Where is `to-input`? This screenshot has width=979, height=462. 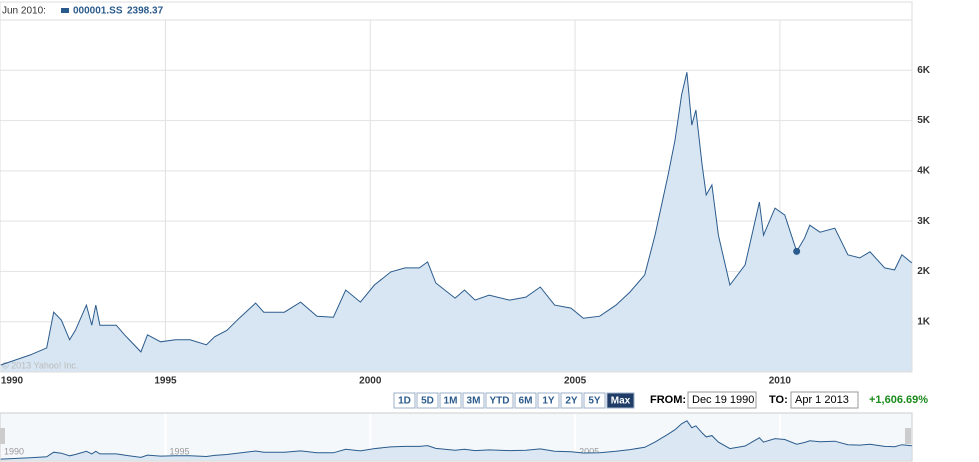
to-input is located at coordinates (824, 400).